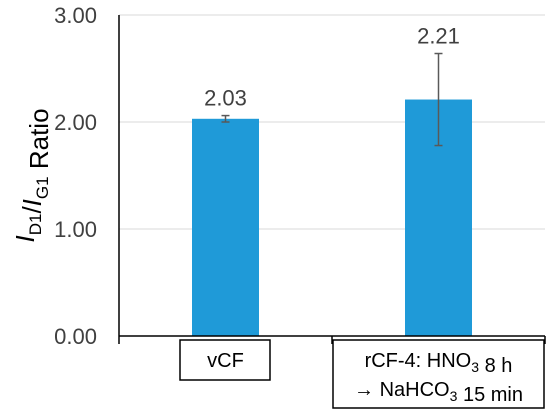 The height and width of the screenshot is (418, 550). I want to click on category-label-text: rCF-4: HNO3 8 h, so click(439, 363).